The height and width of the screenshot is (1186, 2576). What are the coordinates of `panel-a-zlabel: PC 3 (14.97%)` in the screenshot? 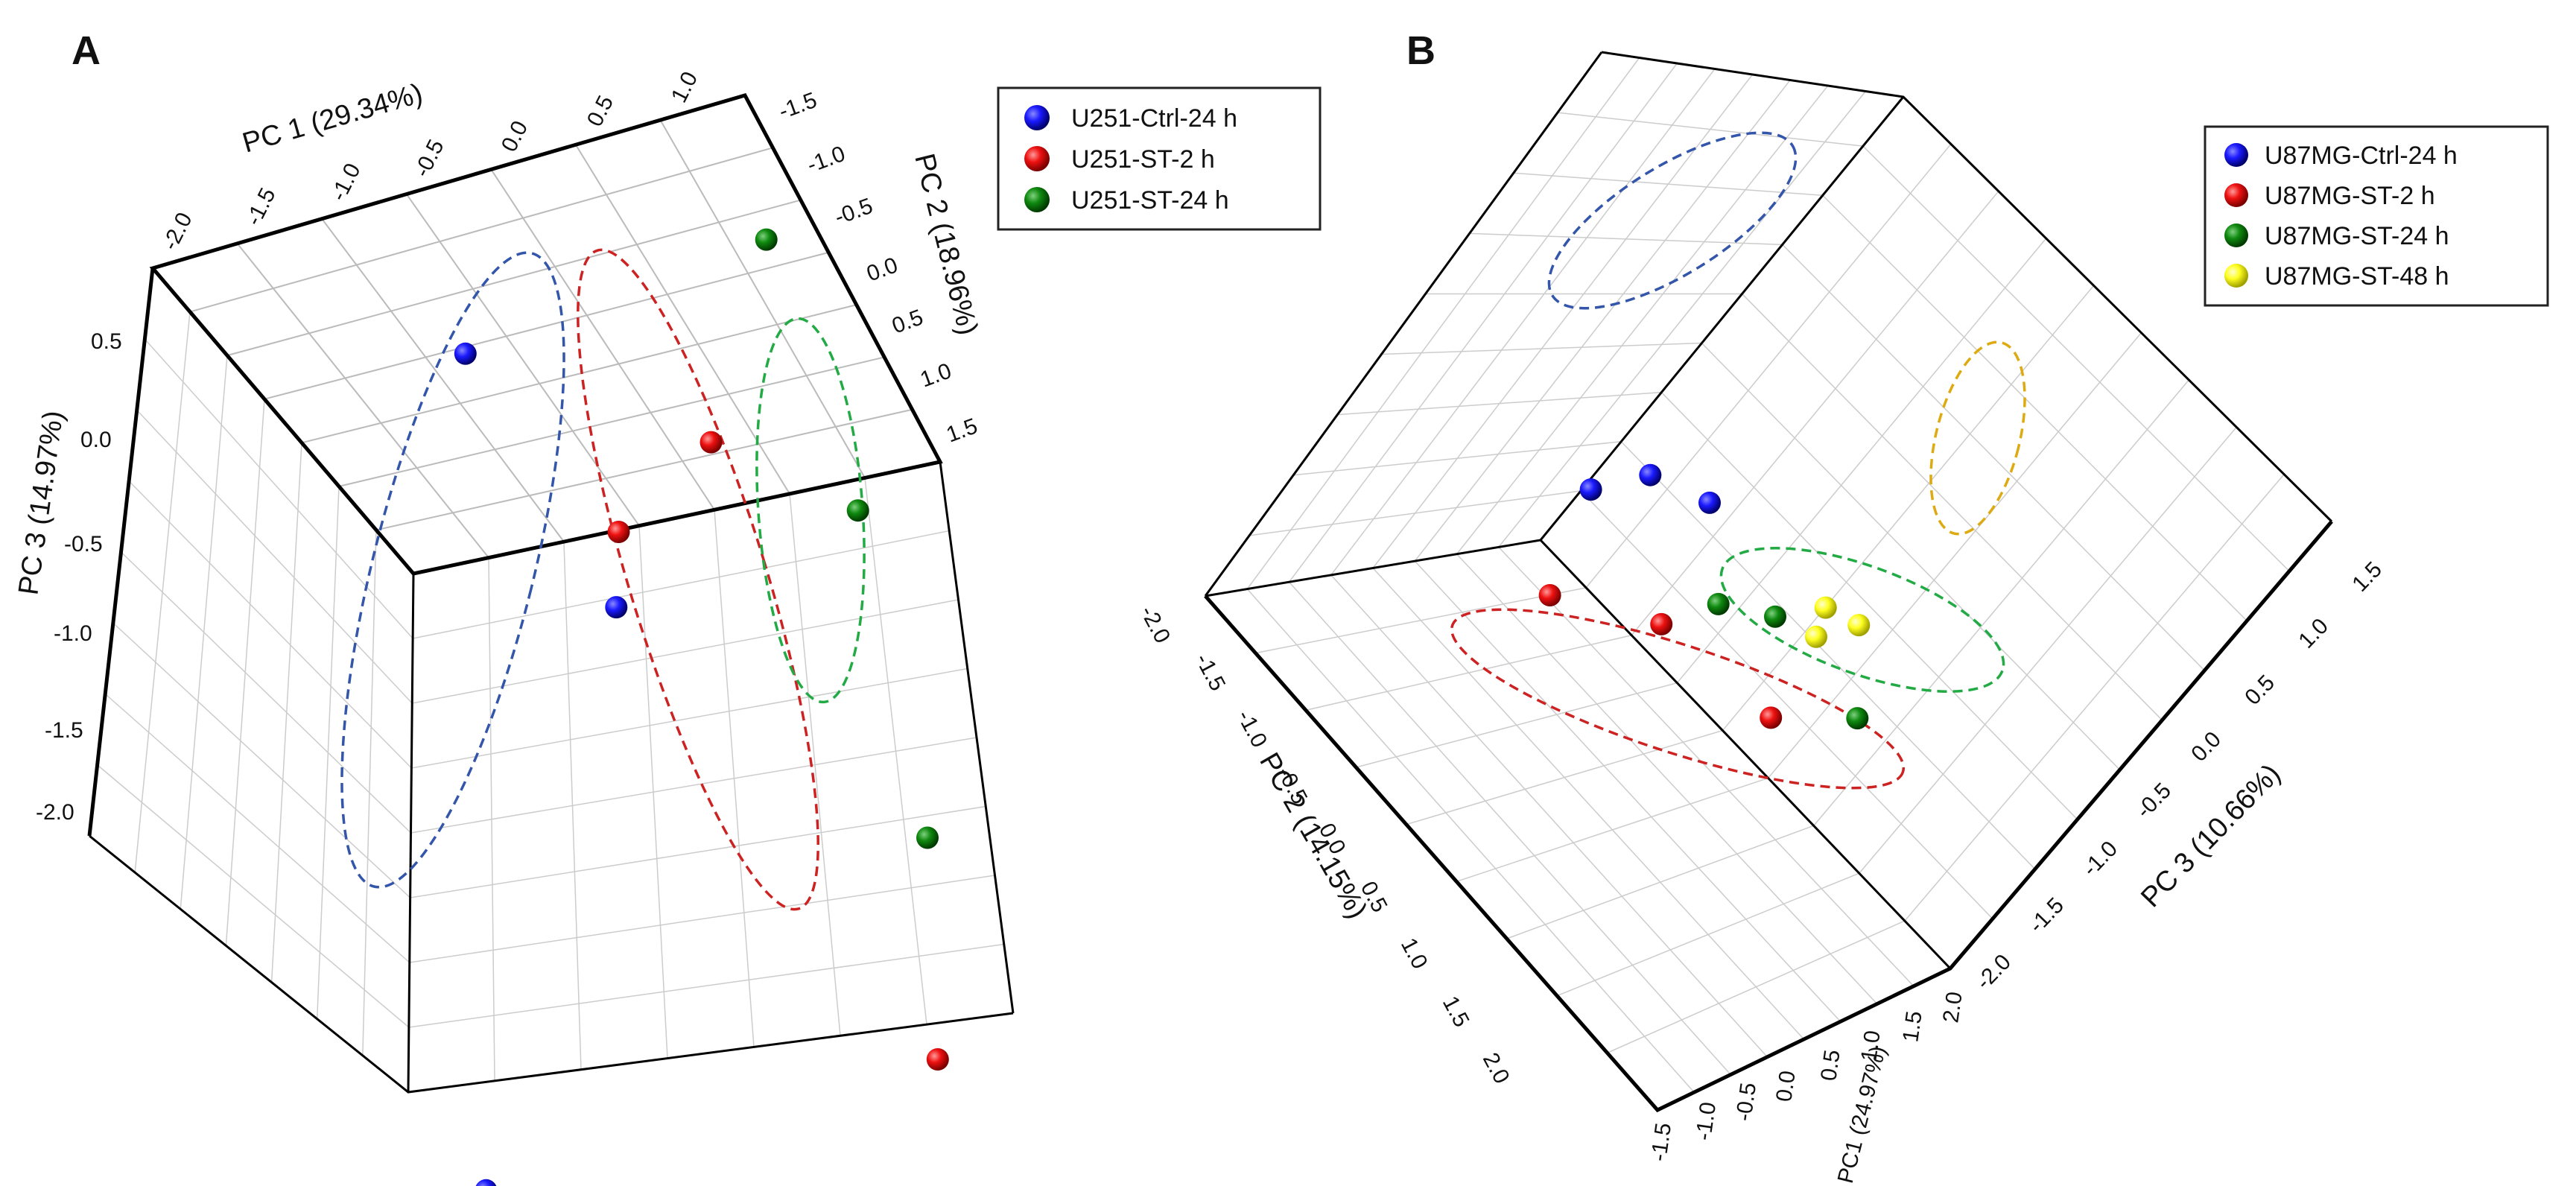 It's located at (41, 503).